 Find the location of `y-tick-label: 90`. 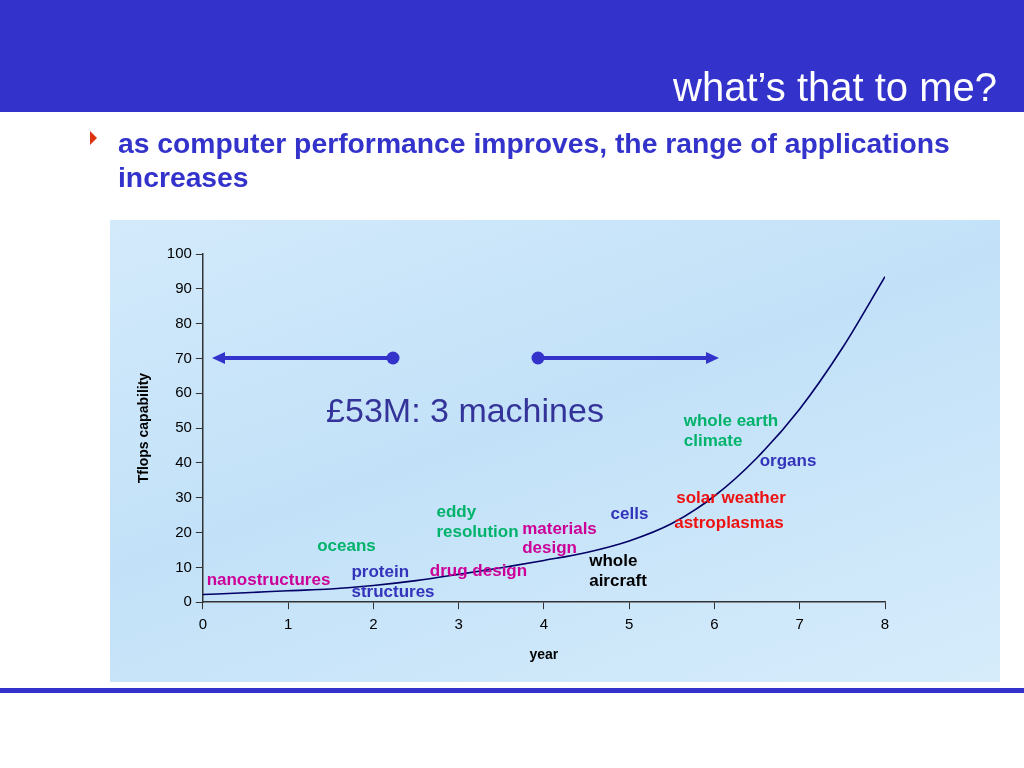

y-tick-label: 90 is located at coordinates (183, 287).